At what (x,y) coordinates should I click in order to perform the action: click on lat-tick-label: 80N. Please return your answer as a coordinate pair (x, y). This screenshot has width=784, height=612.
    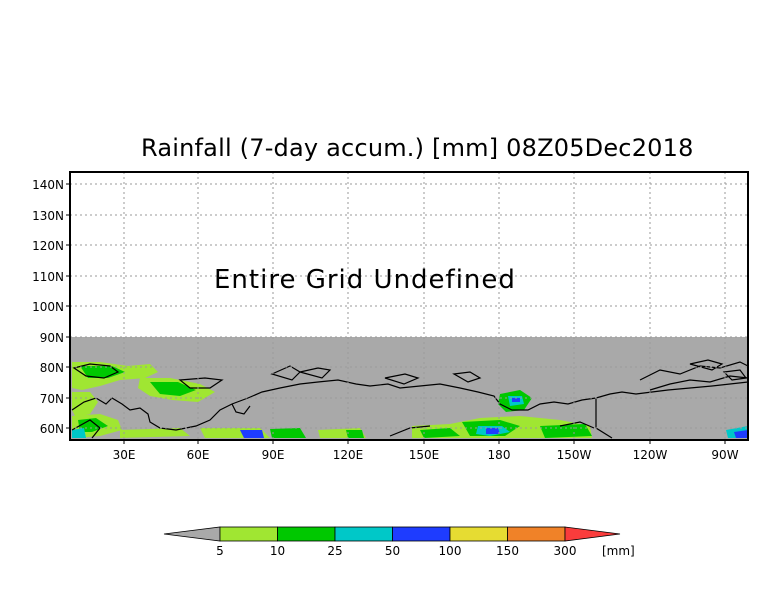
    Looking at the image, I should click on (52, 368).